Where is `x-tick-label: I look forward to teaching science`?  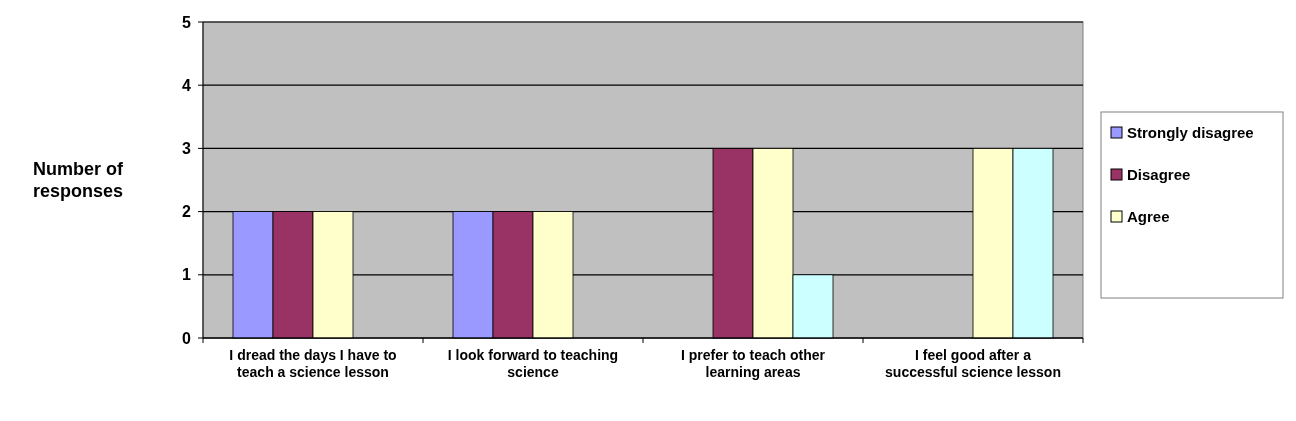
x-tick-label: I look forward to teaching science is located at coordinates (533, 363).